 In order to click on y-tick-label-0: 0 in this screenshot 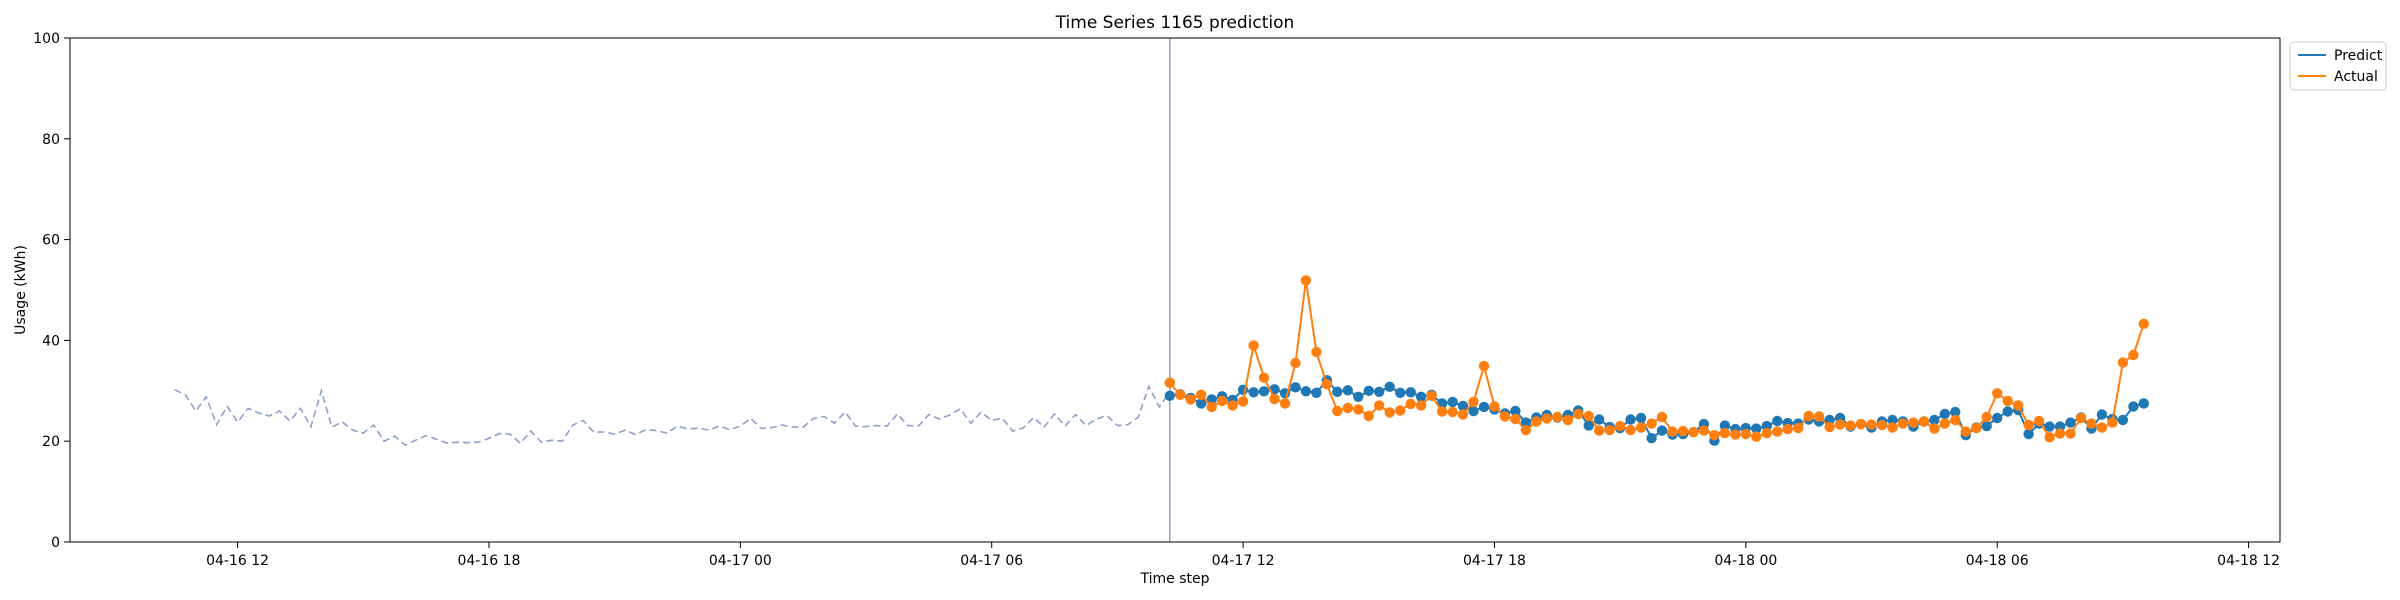, I will do `click(55, 543)`.